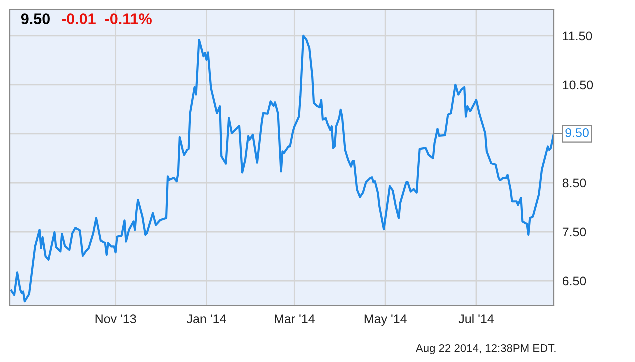 The width and height of the screenshot is (635, 362). What do you see at coordinates (295, 319) in the screenshot?
I see `x-tick-label: Mar '14` at bounding box center [295, 319].